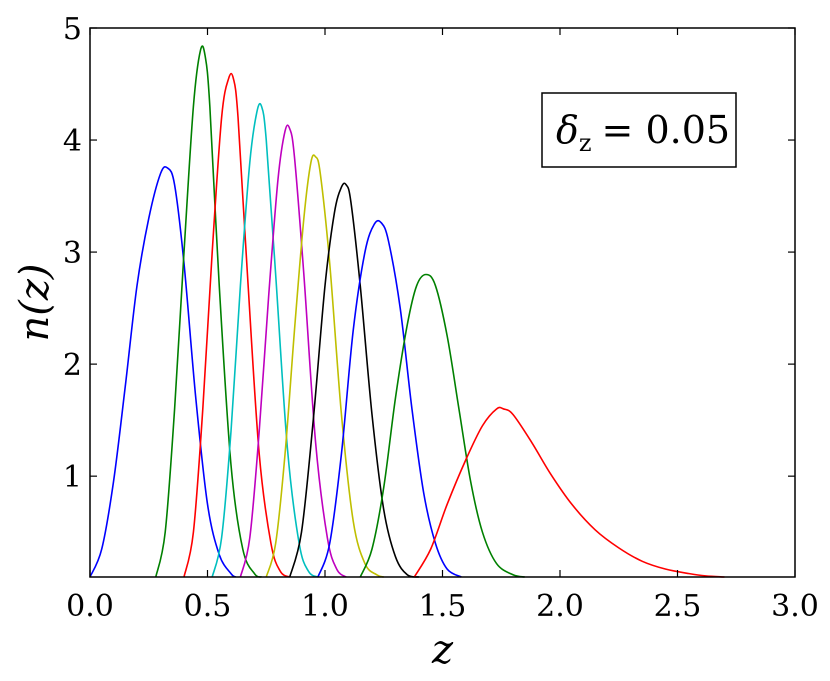 Image resolution: width=830 pixels, height=681 pixels. Describe the element at coordinates (35, 302) in the screenshot. I see `y-axis-label: n(z)` at that location.